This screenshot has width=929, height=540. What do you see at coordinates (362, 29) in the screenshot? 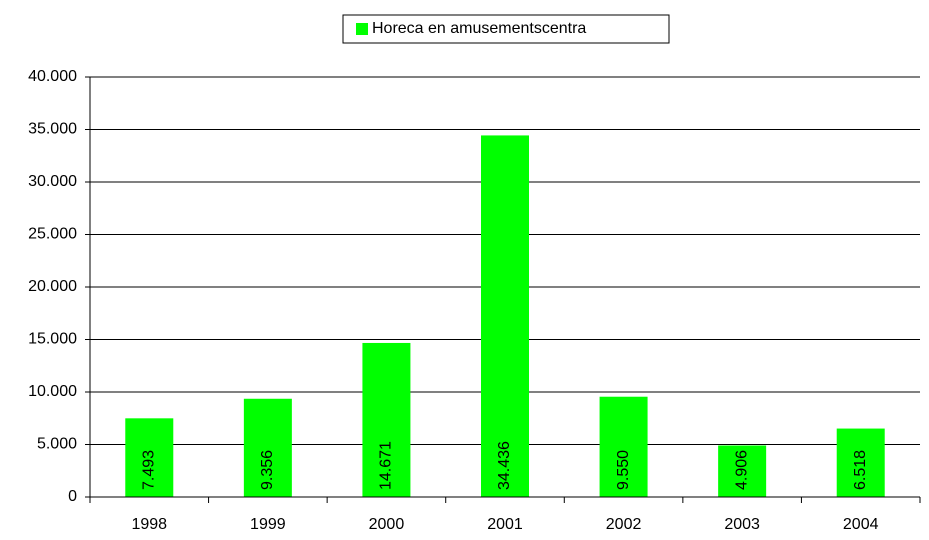
I see `legend-swatch` at bounding box center [362, 29].